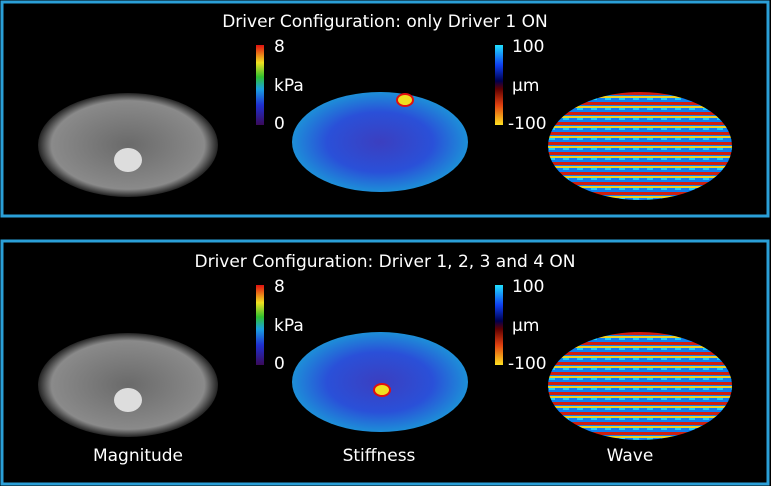 The width and height of the screenshot is (771, 486). Describe the element at coordinates (138, 456) in the screenshot. I see `column-label: Magnitude` at that location.